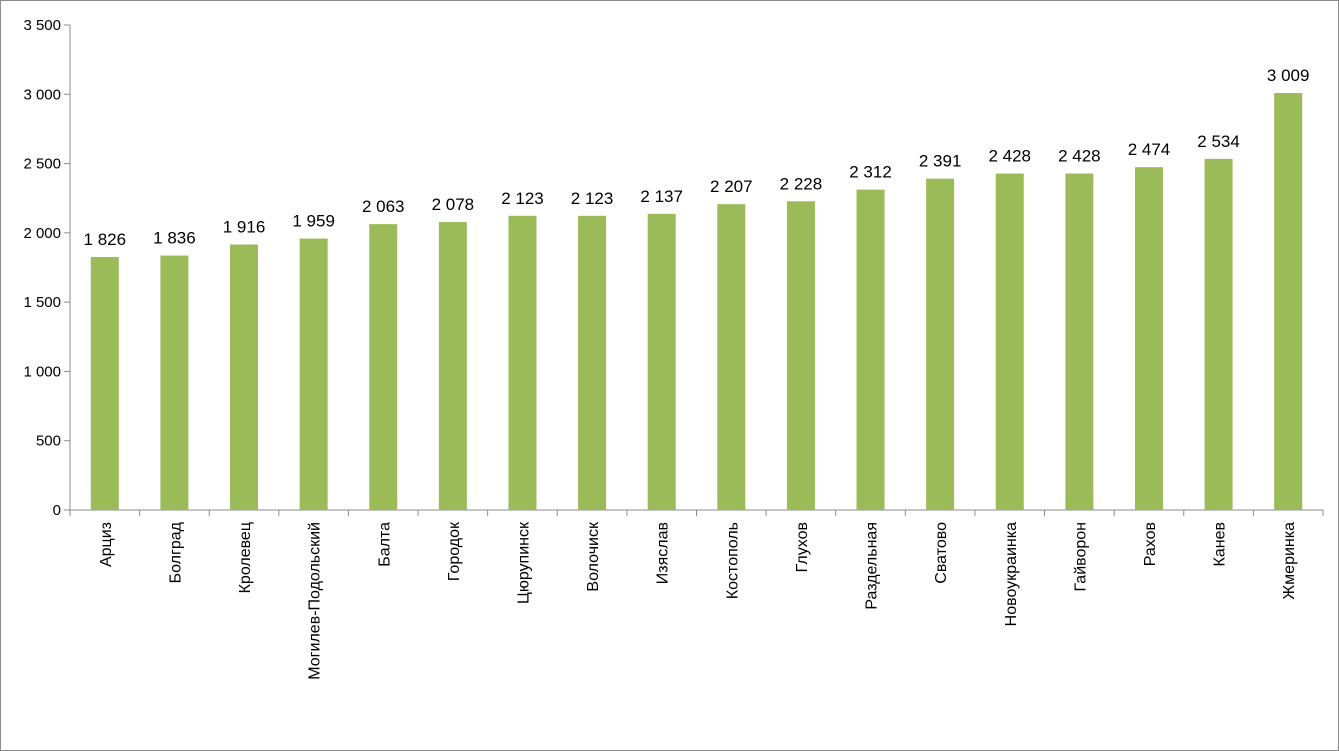 The width and height of the screenshot is (1339, 751). What do you see at coordinates (313, 221) in the screenshot?
I see `bar-value-label: 1 959` at bounding box center [313, 221].